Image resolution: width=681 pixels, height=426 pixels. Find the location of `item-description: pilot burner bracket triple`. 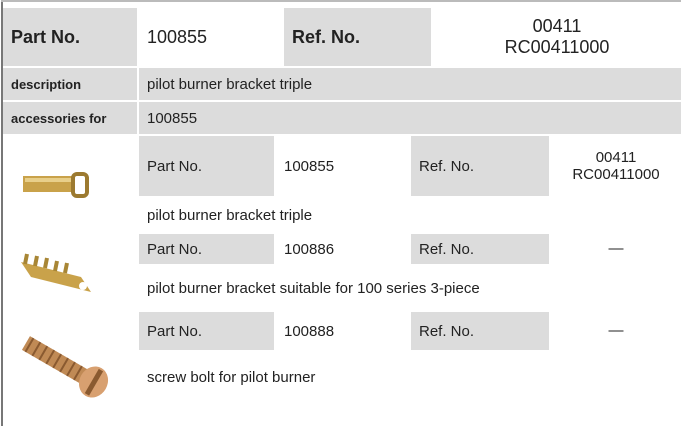

item-description: pilot burner bracket triple is located at coordinates (410, 215).